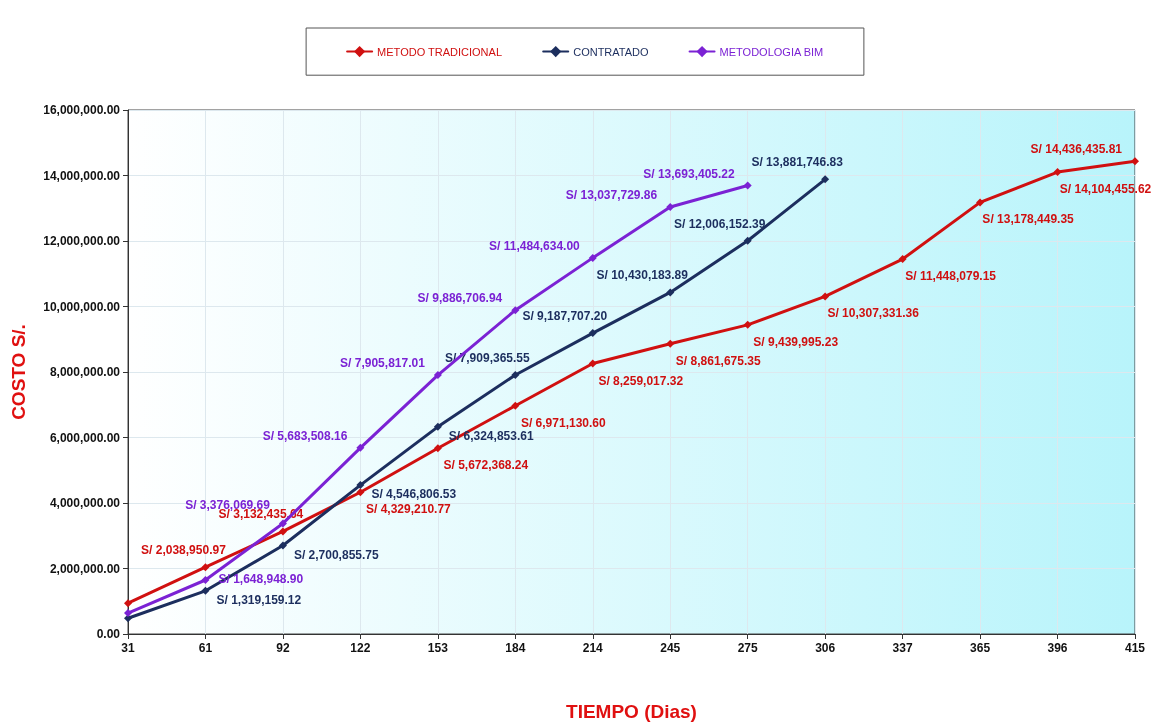 The height and width of the screenshot is (726, 1170). I want to click on x-tick-label: 61, so click(205, 648).